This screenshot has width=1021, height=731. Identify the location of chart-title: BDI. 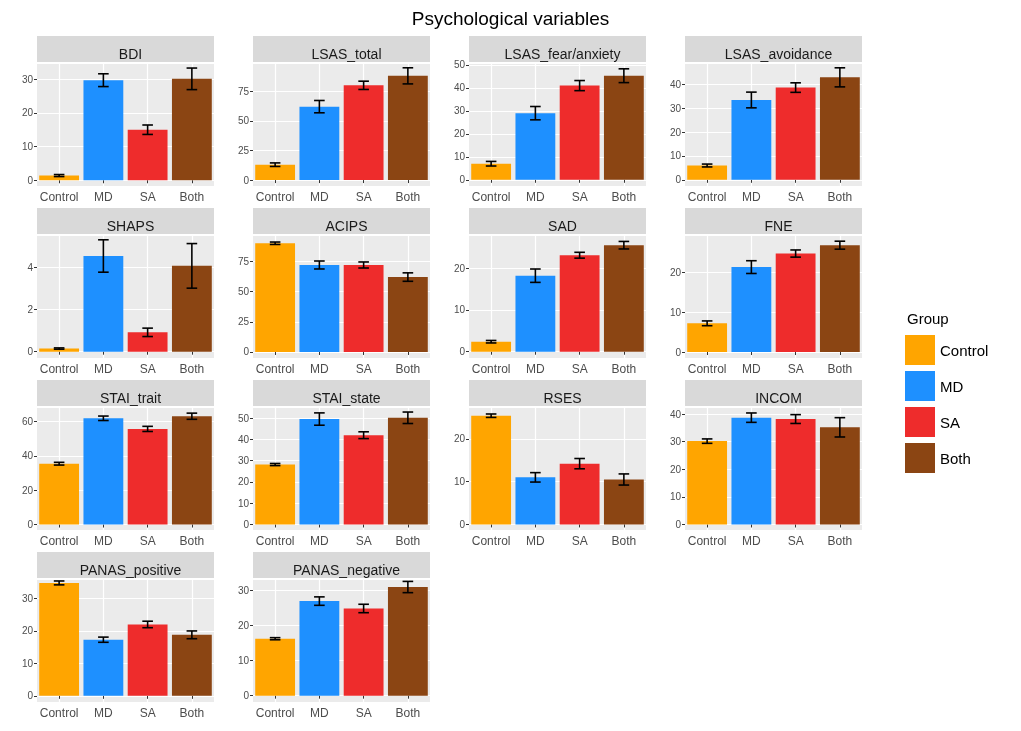
(130, 54).